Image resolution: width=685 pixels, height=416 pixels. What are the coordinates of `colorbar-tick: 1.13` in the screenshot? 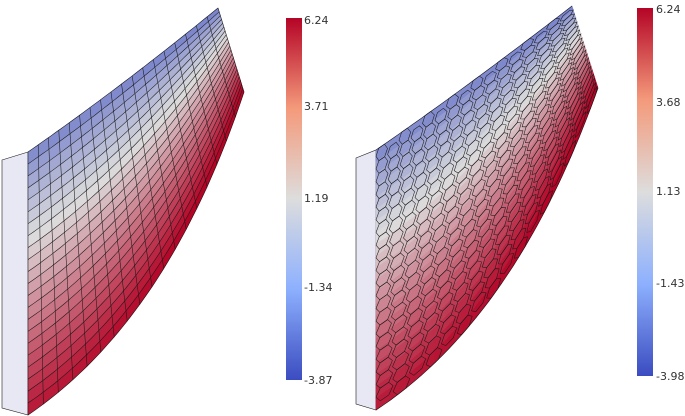 It's located at (668, 191).